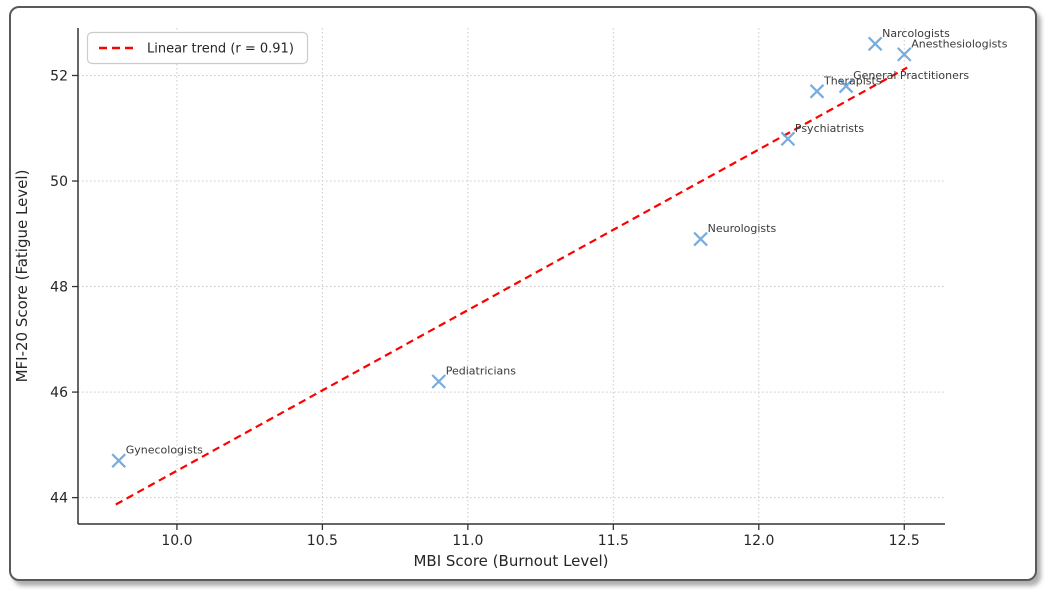  I want to click on legend: Linear trend (r = 0.91), so click(197, 48).